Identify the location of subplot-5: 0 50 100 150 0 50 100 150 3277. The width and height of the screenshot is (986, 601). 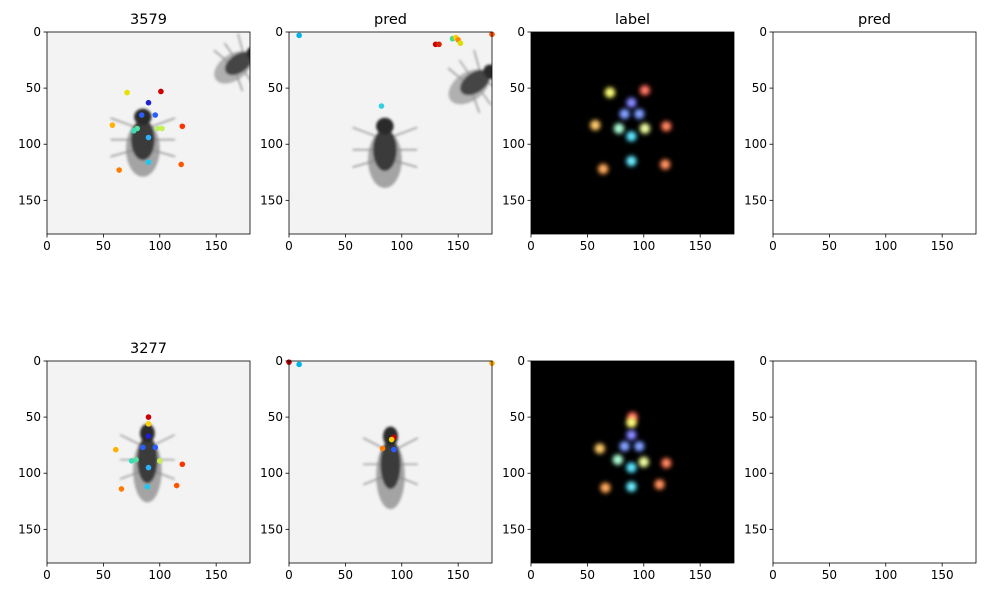
(134, 461).